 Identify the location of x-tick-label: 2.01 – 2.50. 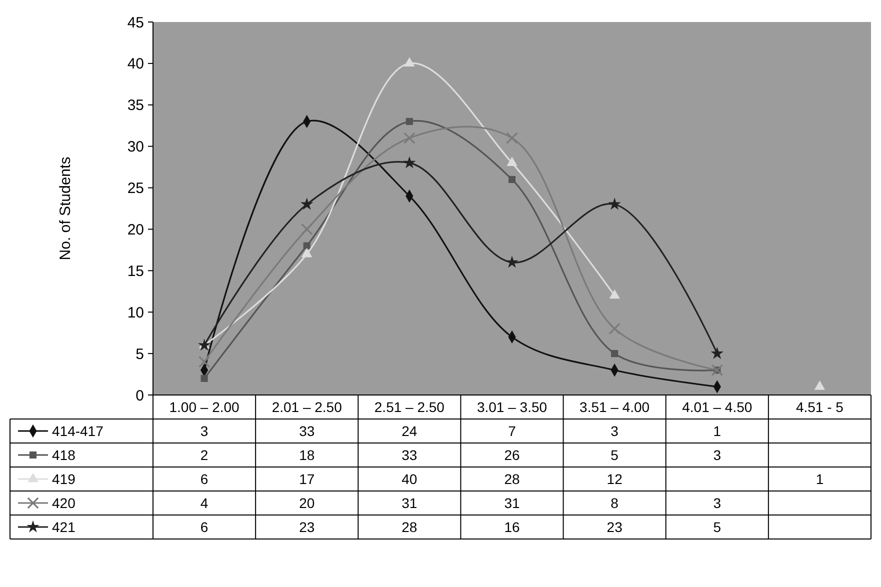
(307, 406).